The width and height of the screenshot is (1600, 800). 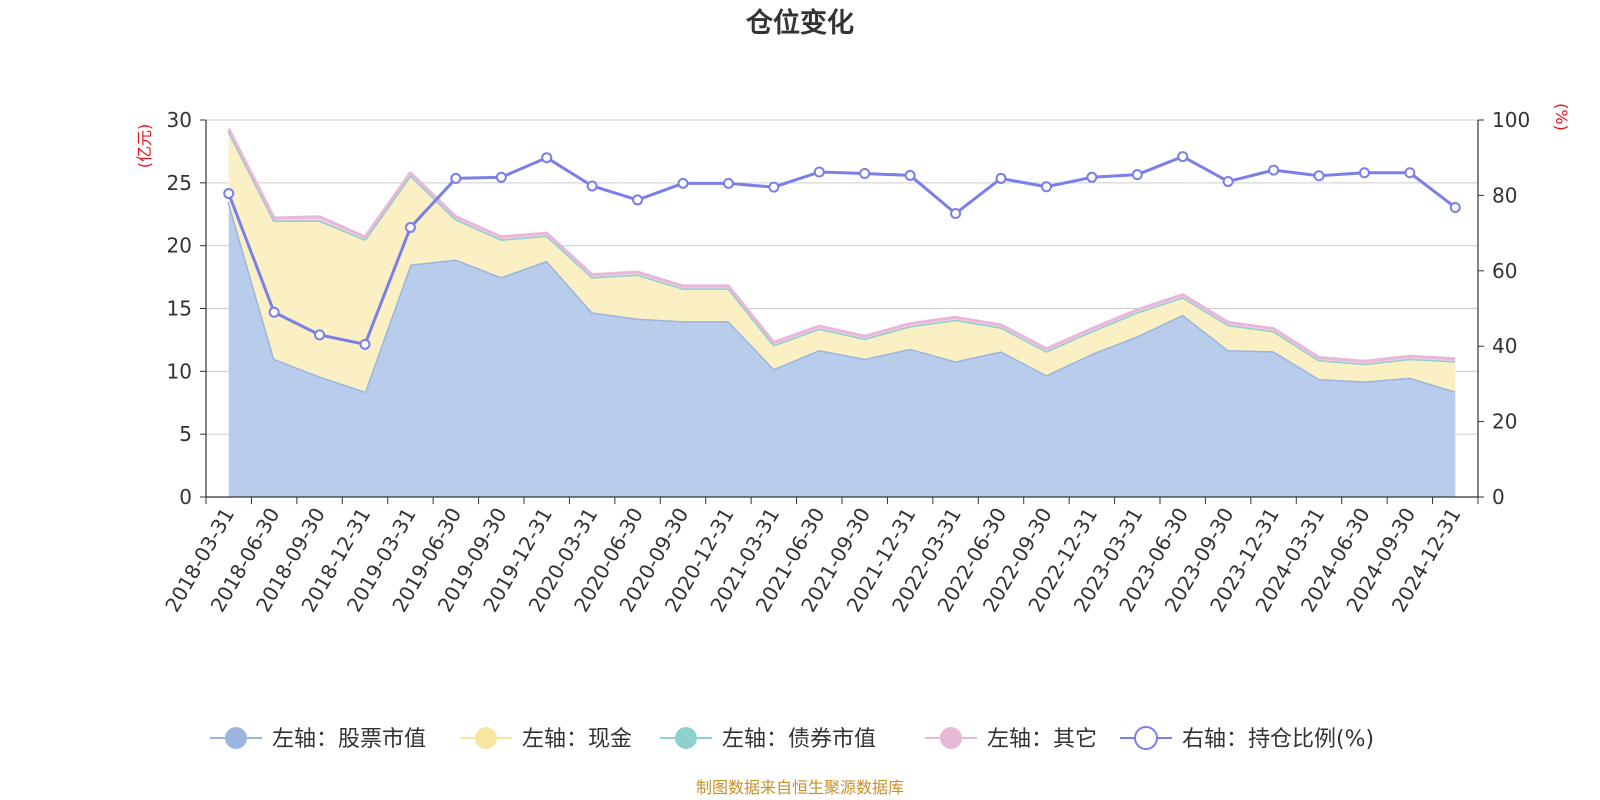 What do you see at coordinates (1504, 195) in the screenshot?
I see `right-tick-label-80: 80` at bounding box center [1504, 195].